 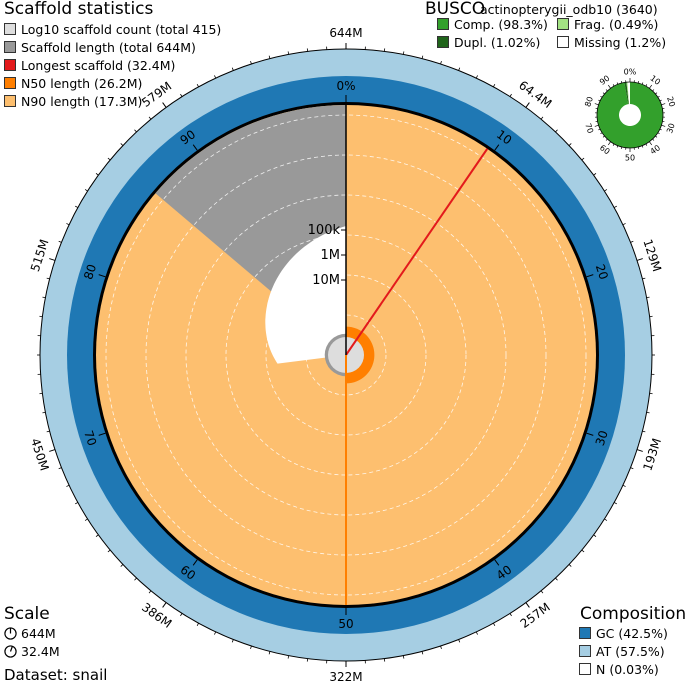 What do you see at coordinates (345, 677) in the screenshot?
I see `span-label: 322M` at bounding box center [345, 677].